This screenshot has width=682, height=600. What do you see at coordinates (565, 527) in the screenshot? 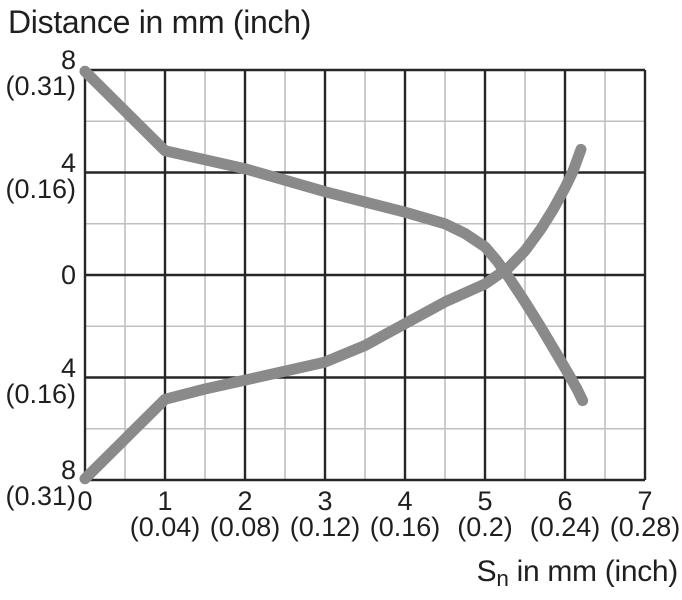
I see `x-tick-inch: (0.24)` at bounding box center [565, 527].